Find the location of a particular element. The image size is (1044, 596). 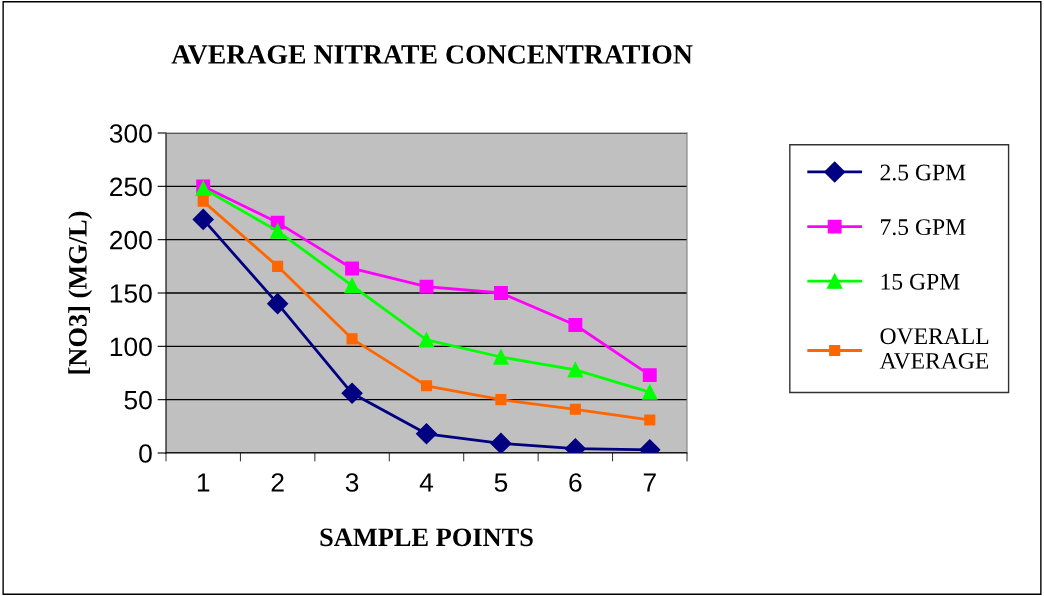

x-tick-label: 7 is located at coordinates (649, 482).